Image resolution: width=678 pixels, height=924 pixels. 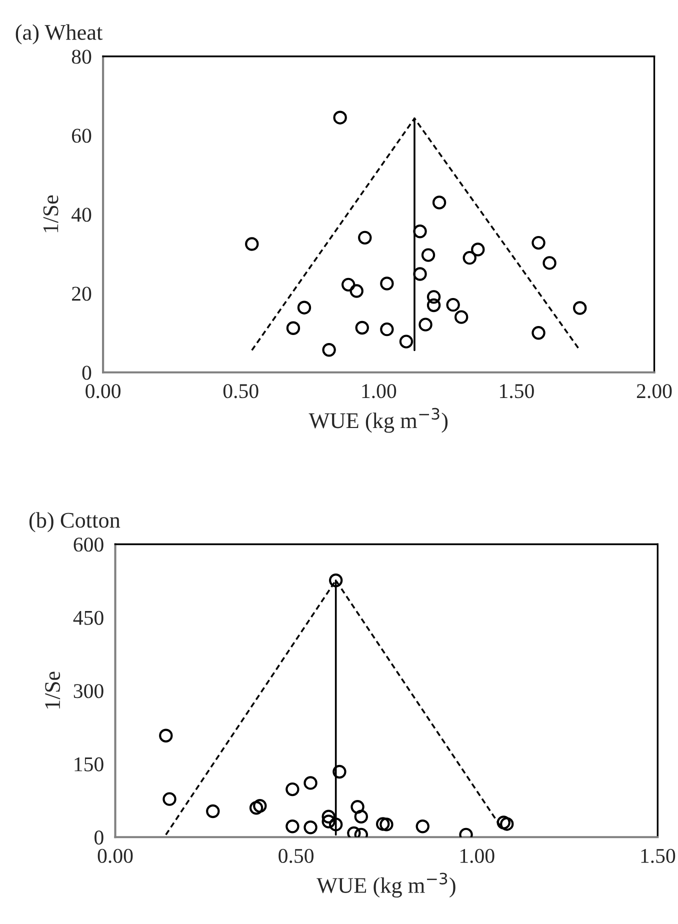 I want to click on y-tick-label: 150, so click(x=89, y=764).